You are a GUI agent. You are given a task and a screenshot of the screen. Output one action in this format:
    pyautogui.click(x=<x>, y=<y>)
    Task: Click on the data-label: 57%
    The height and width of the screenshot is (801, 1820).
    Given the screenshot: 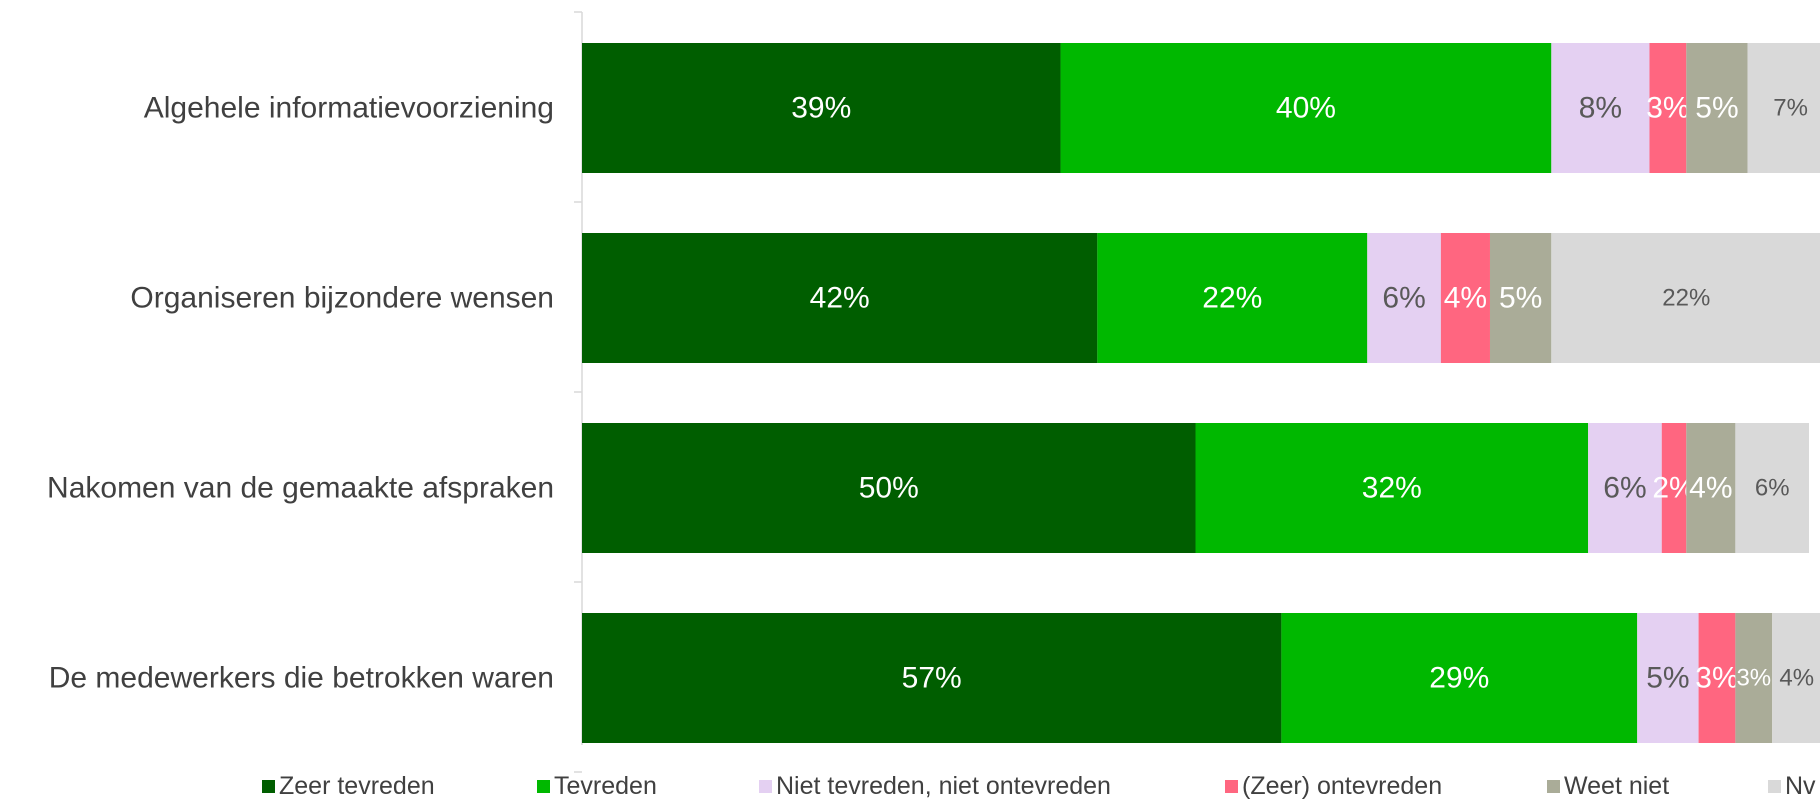 What is the action you would take?
    pyautogui.click(x=932, y=678)
    